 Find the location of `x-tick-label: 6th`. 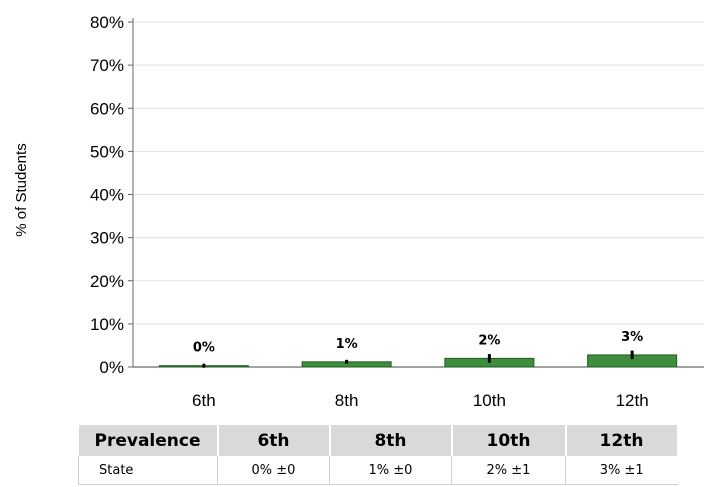

x-tick-label: 6th is located at coordinates (204, 400).